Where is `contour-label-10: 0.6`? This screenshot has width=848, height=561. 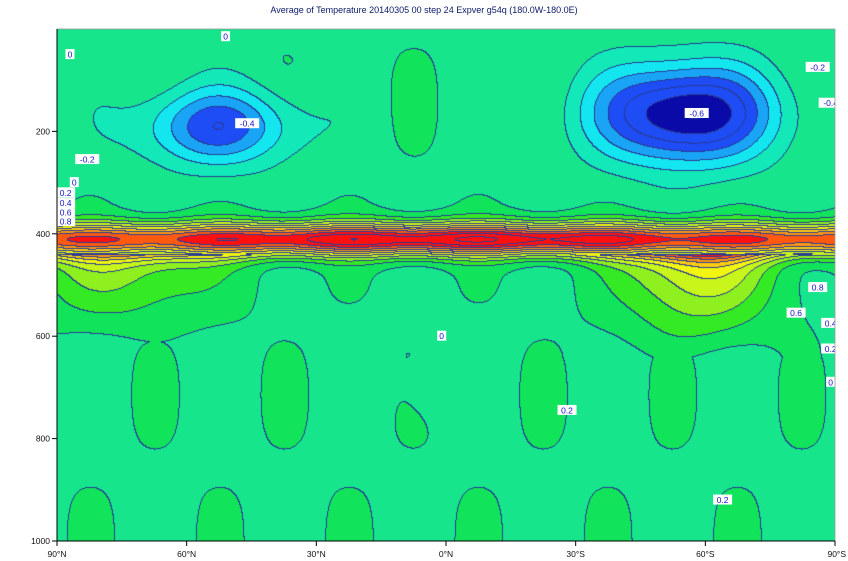 contour-label-10: 0.6 is located at coordinates (66, 211).